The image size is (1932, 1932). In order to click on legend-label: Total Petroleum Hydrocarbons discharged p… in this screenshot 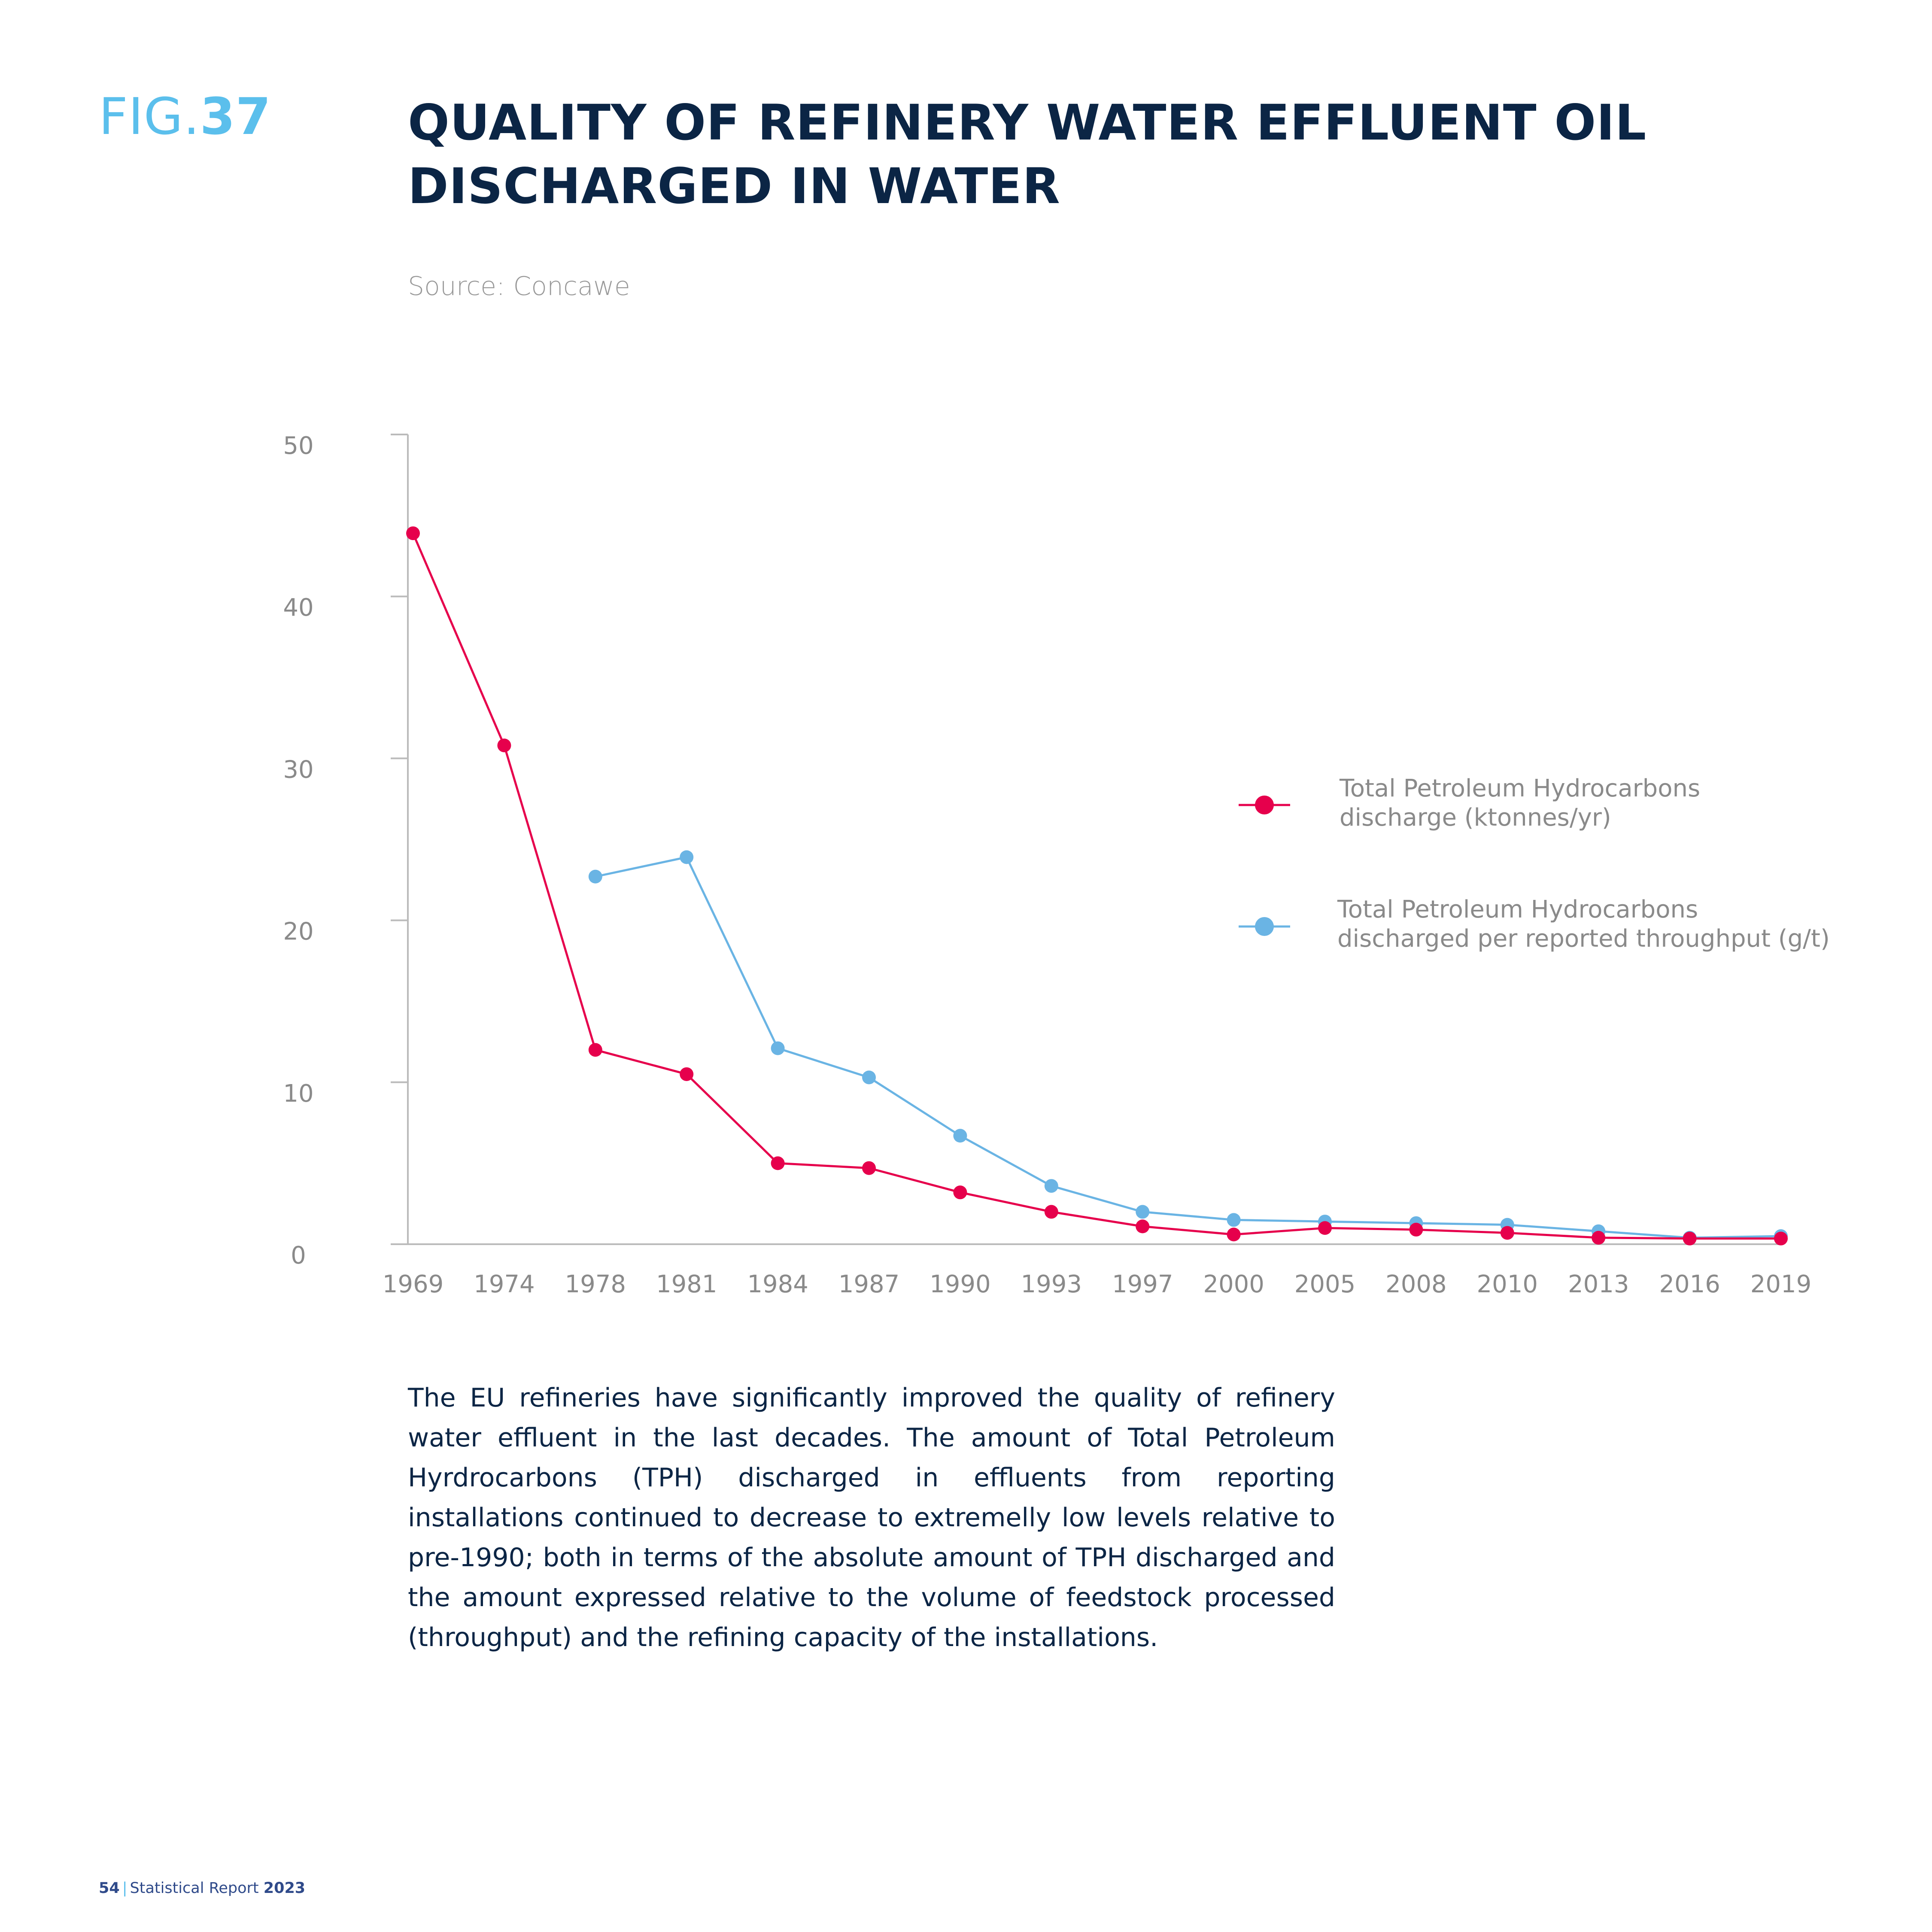, I will do `click(1583, 925)`.